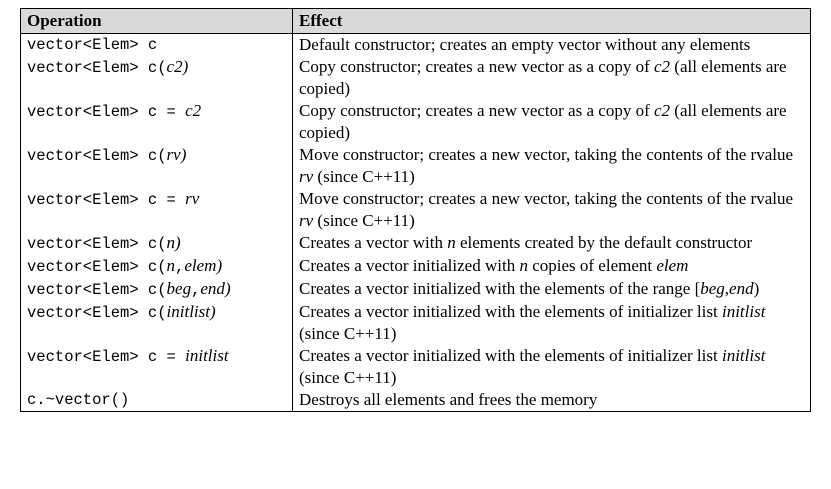  What do you see at coordinates (92, 45) in the screenshot?
I see `operation-code: vector<Elem> c` at bounding box center [92, 45].